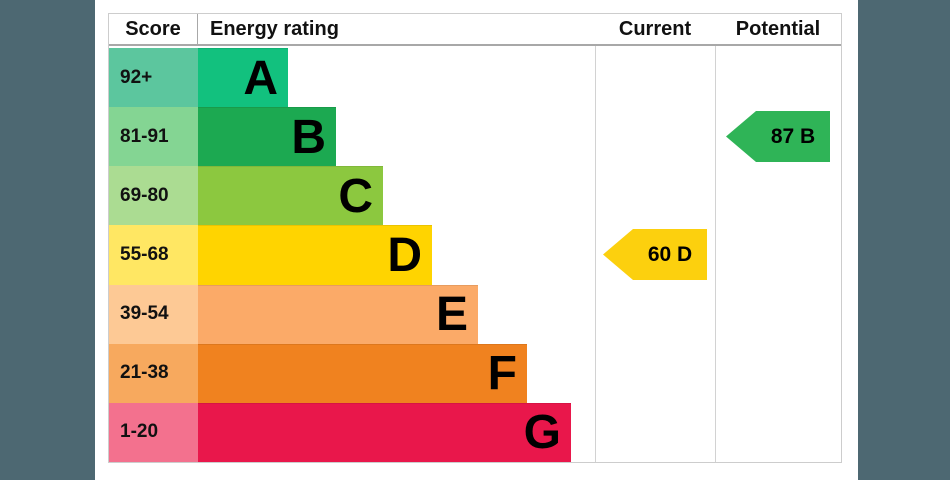 The image size is (950, 480). What do you see at coordinates (475, 30) in the screenshot?
I see `table-header: Score Energy rating Current Potential` at bounding box center [475, 30].